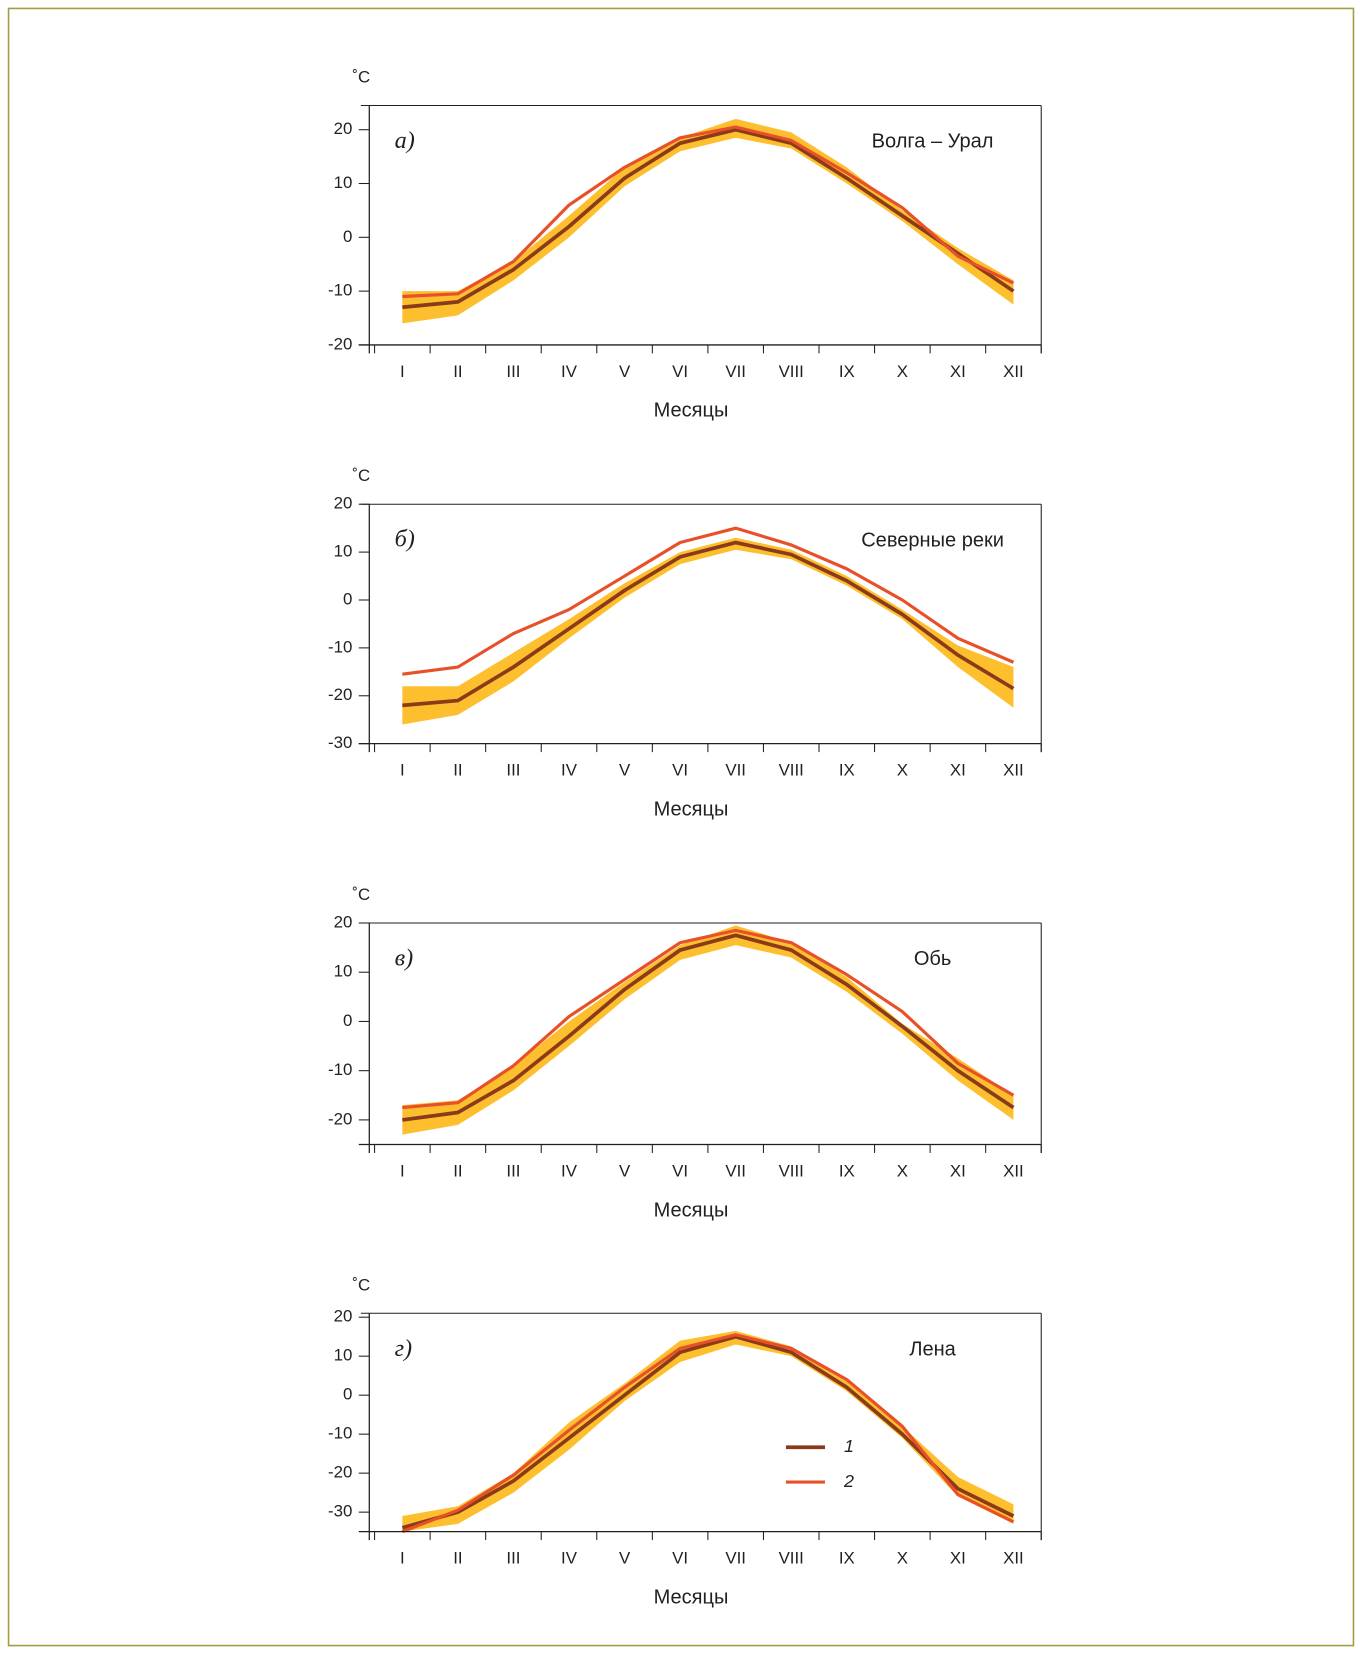  What do you see at coordinates (848, 1481) in the screenshot?
I see `legend-label: 2` at bounding box center [848, 1481].